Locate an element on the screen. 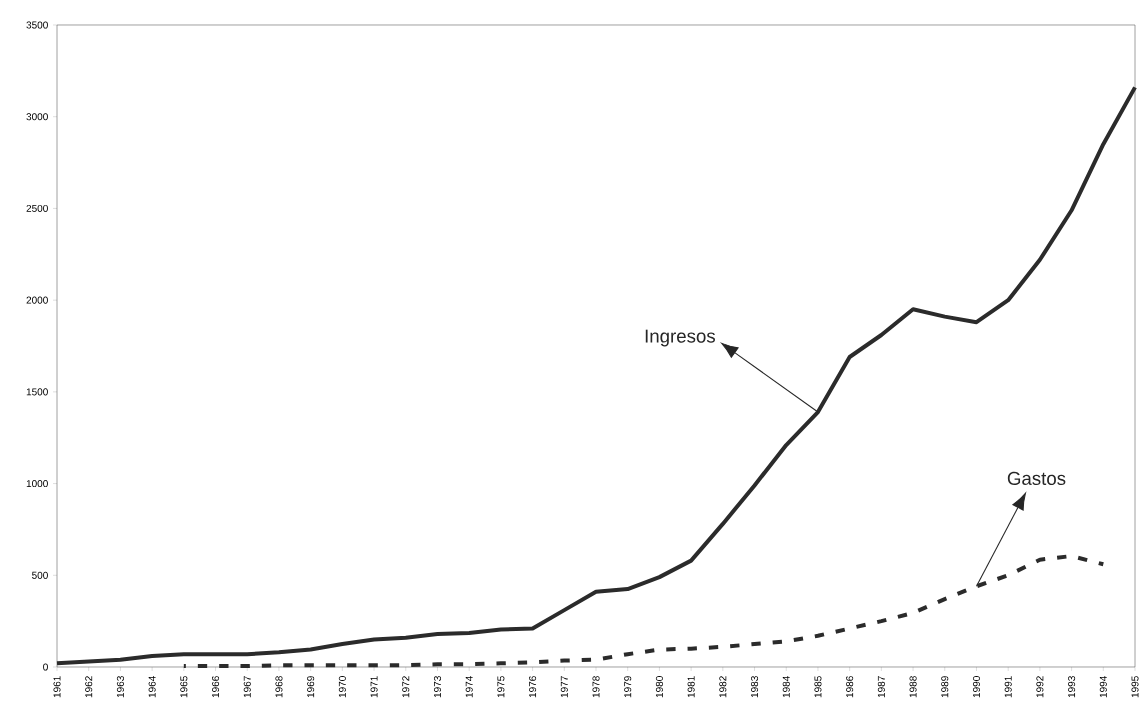 The image size is (1145, 715). x-tick-label: 1980 is located at coordinates (659, 687).